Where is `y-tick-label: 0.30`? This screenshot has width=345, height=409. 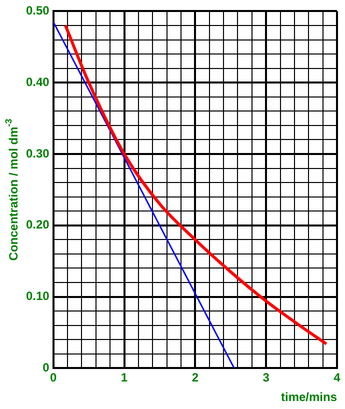 y-tick-label: 0.30 is located at coordinates (38, 153).